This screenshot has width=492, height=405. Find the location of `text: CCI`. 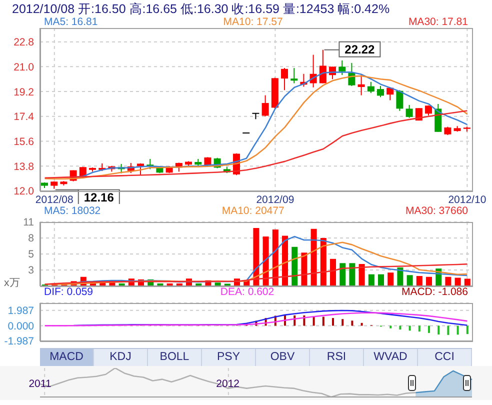

text: CCI is located at coordinates (445, 357).